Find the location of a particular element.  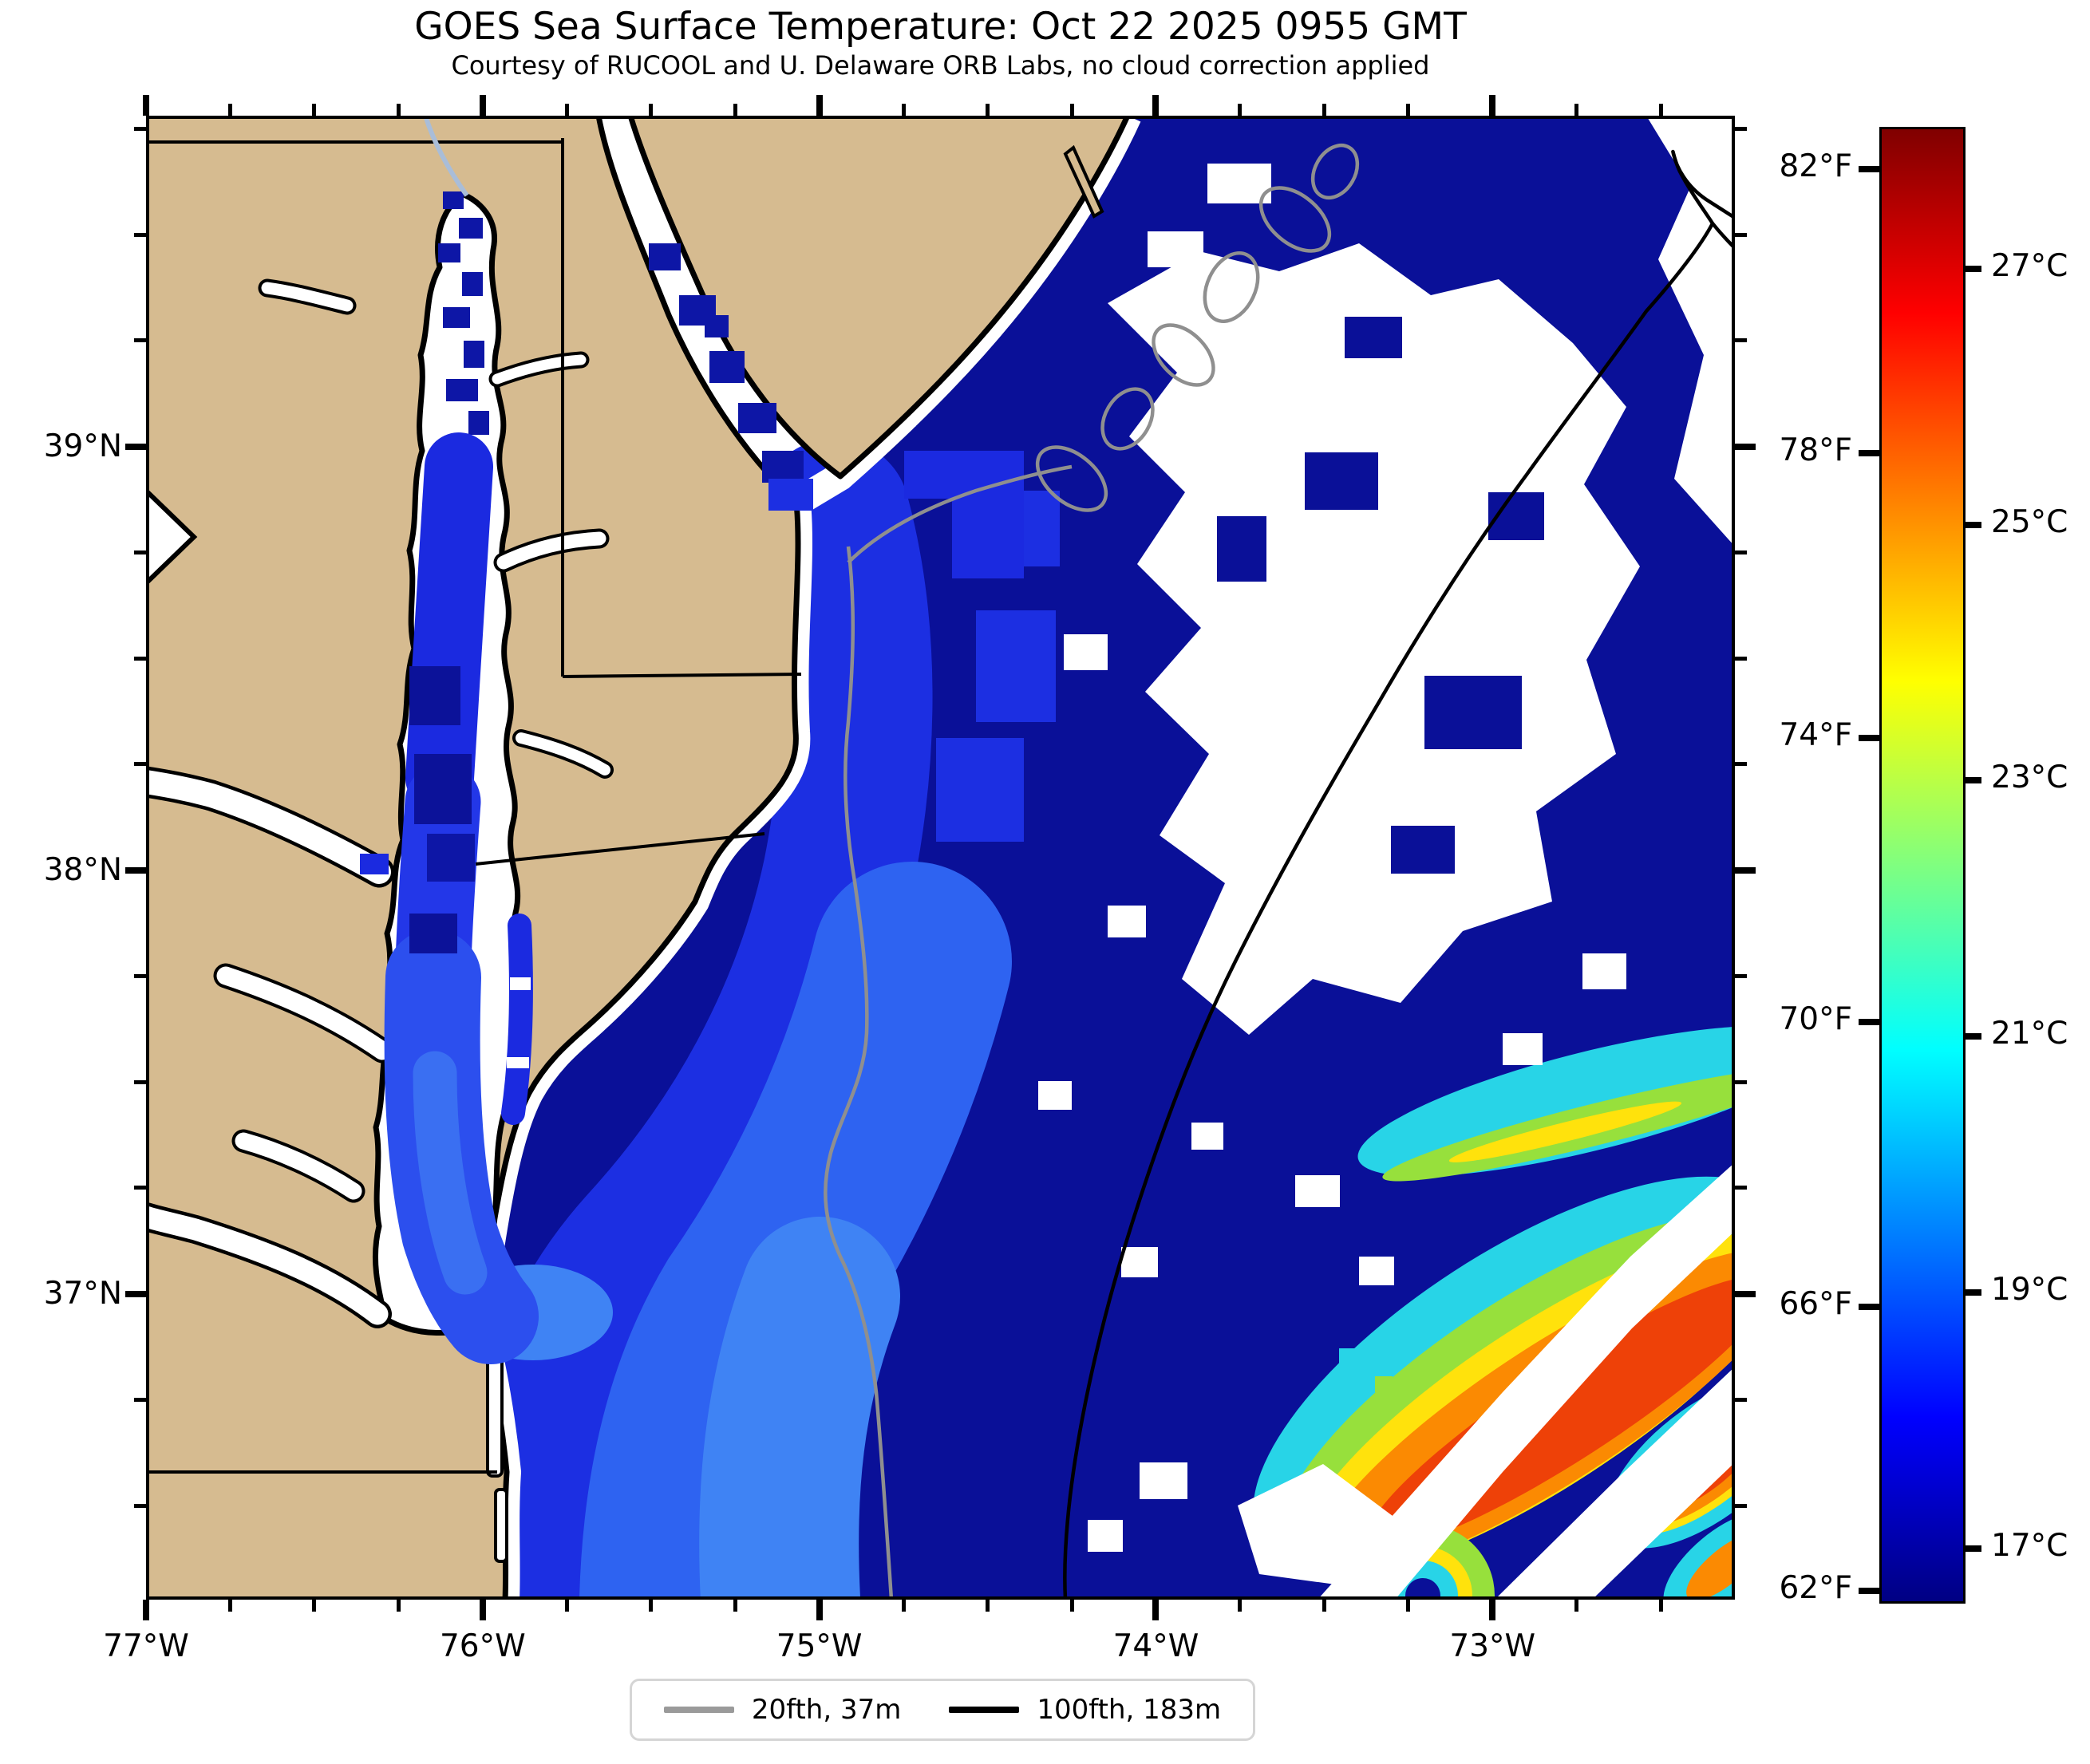

warm-band-northeast is located at coordinates (1546, 1103).